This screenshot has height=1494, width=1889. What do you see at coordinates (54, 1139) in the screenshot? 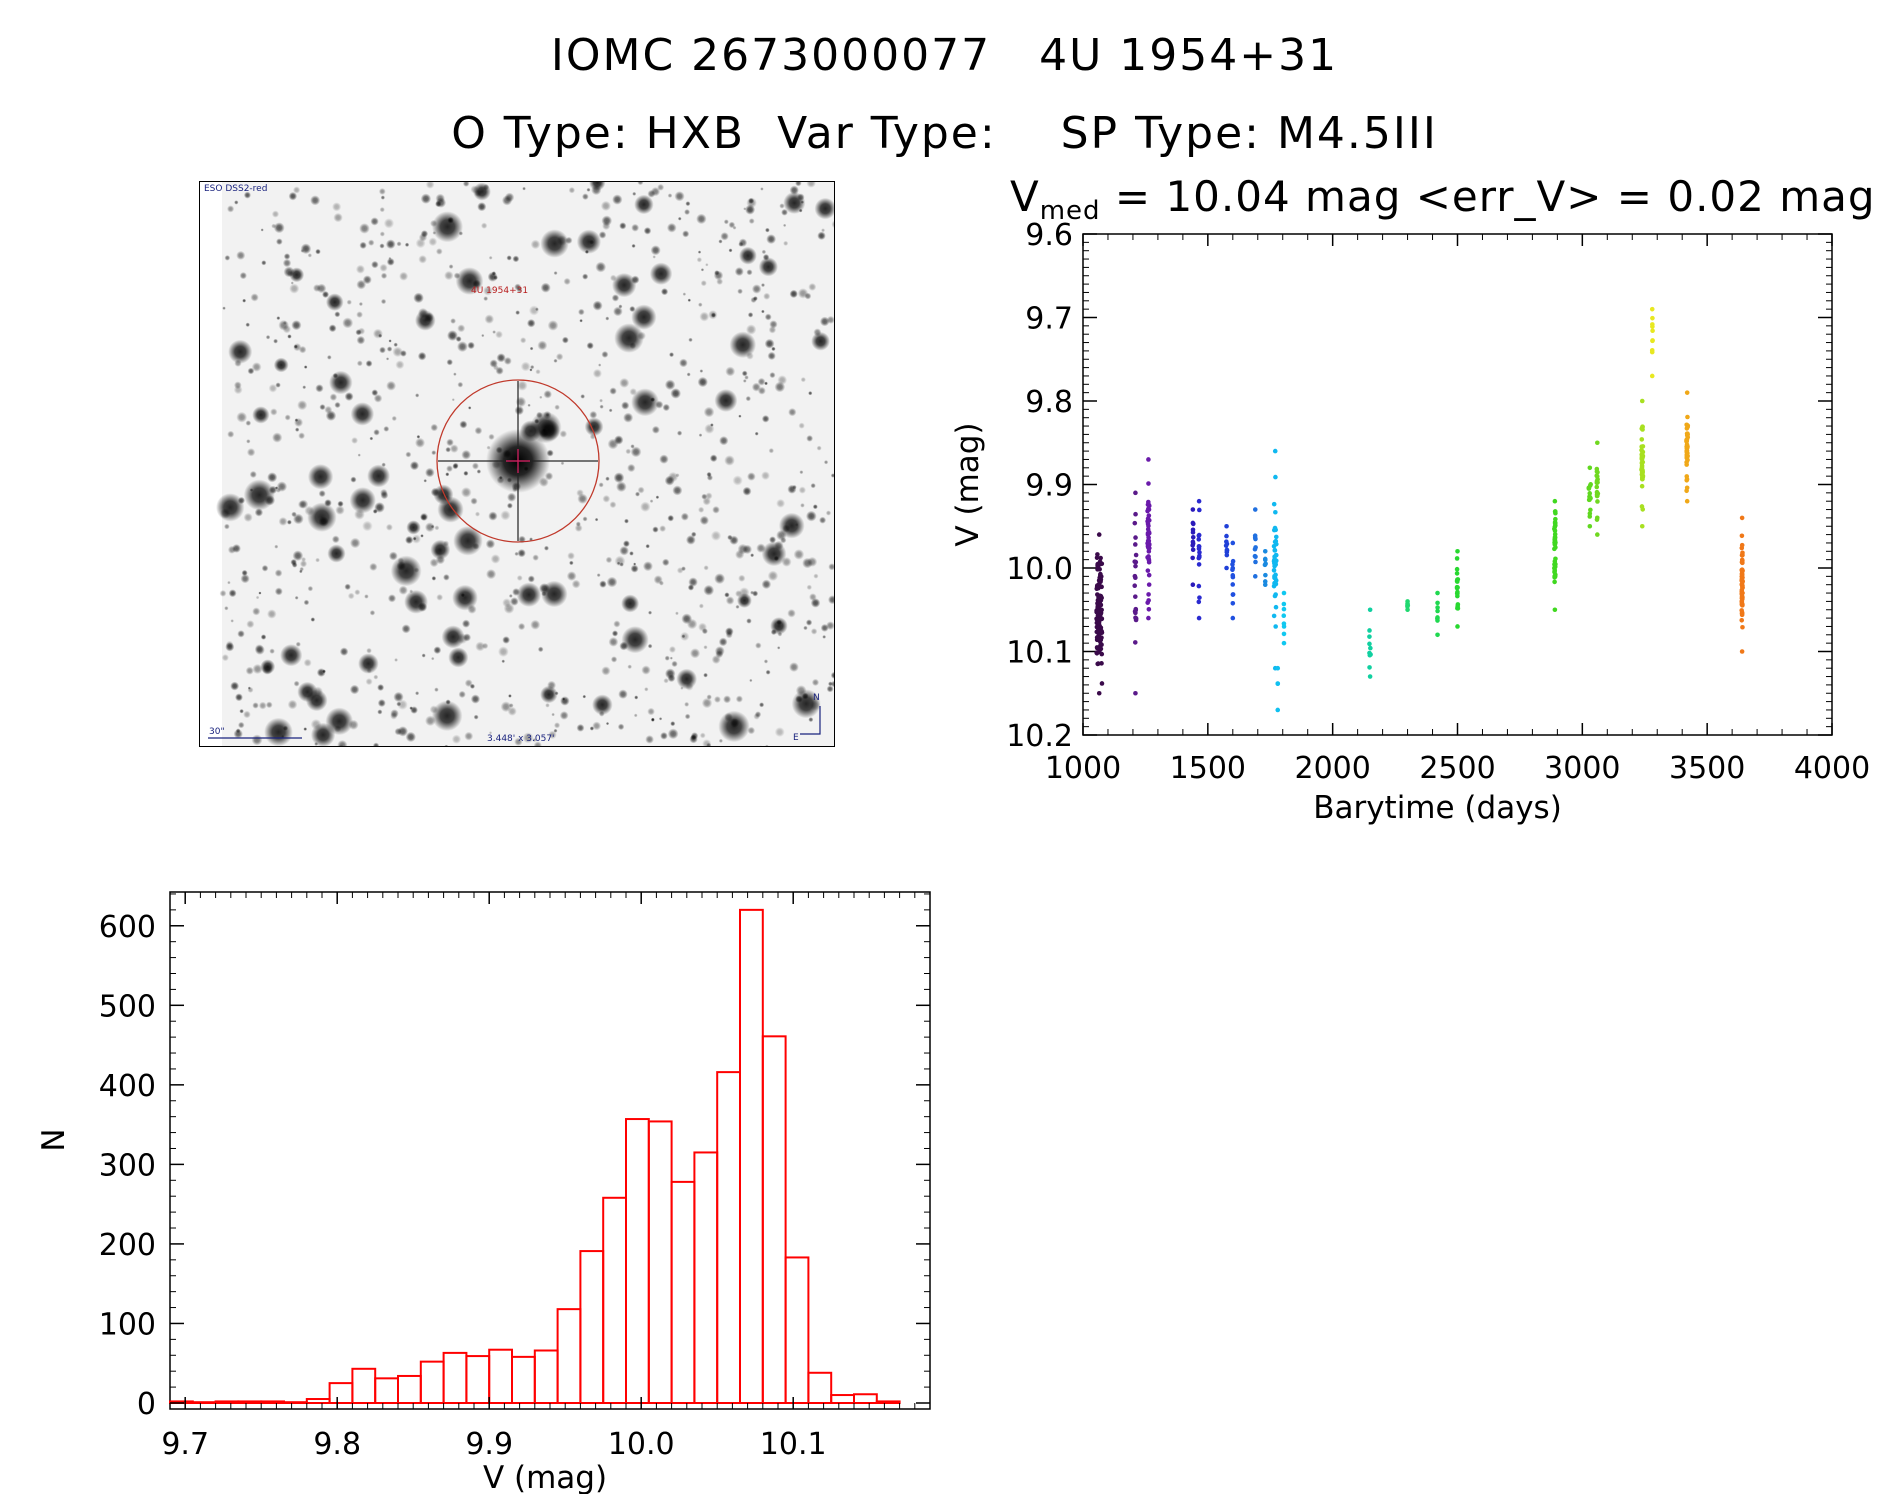
I see `histogram-y-axis-label: N` at bounding box center [54, 1139].